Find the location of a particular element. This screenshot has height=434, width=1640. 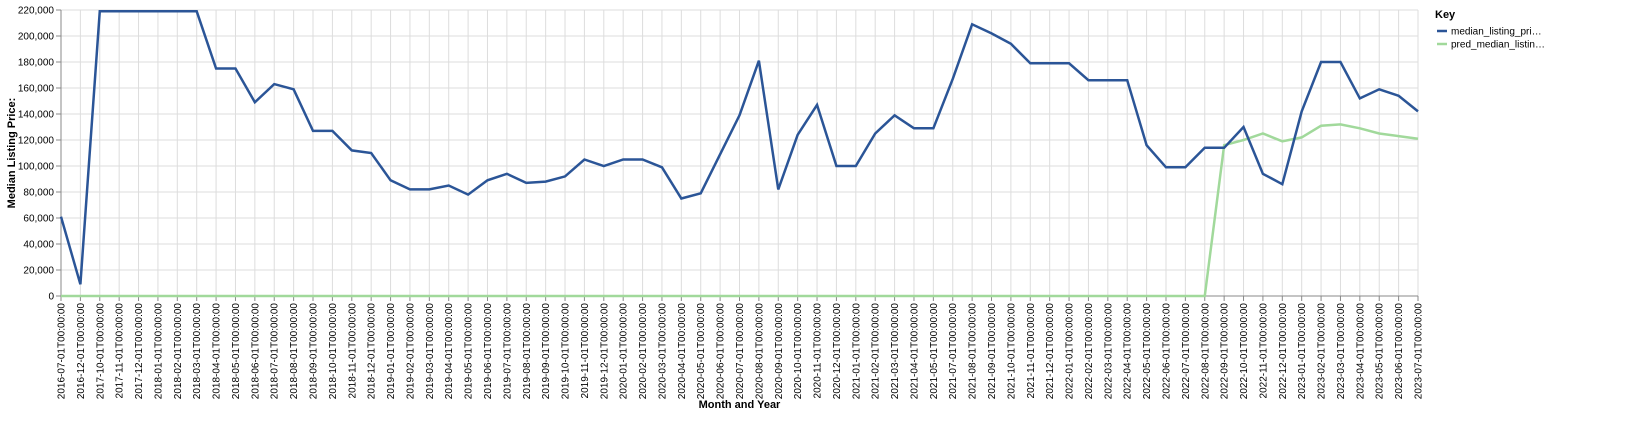

x-tick-label: 2020-09-01T00:00:00 is located at coordinates (779, 351).